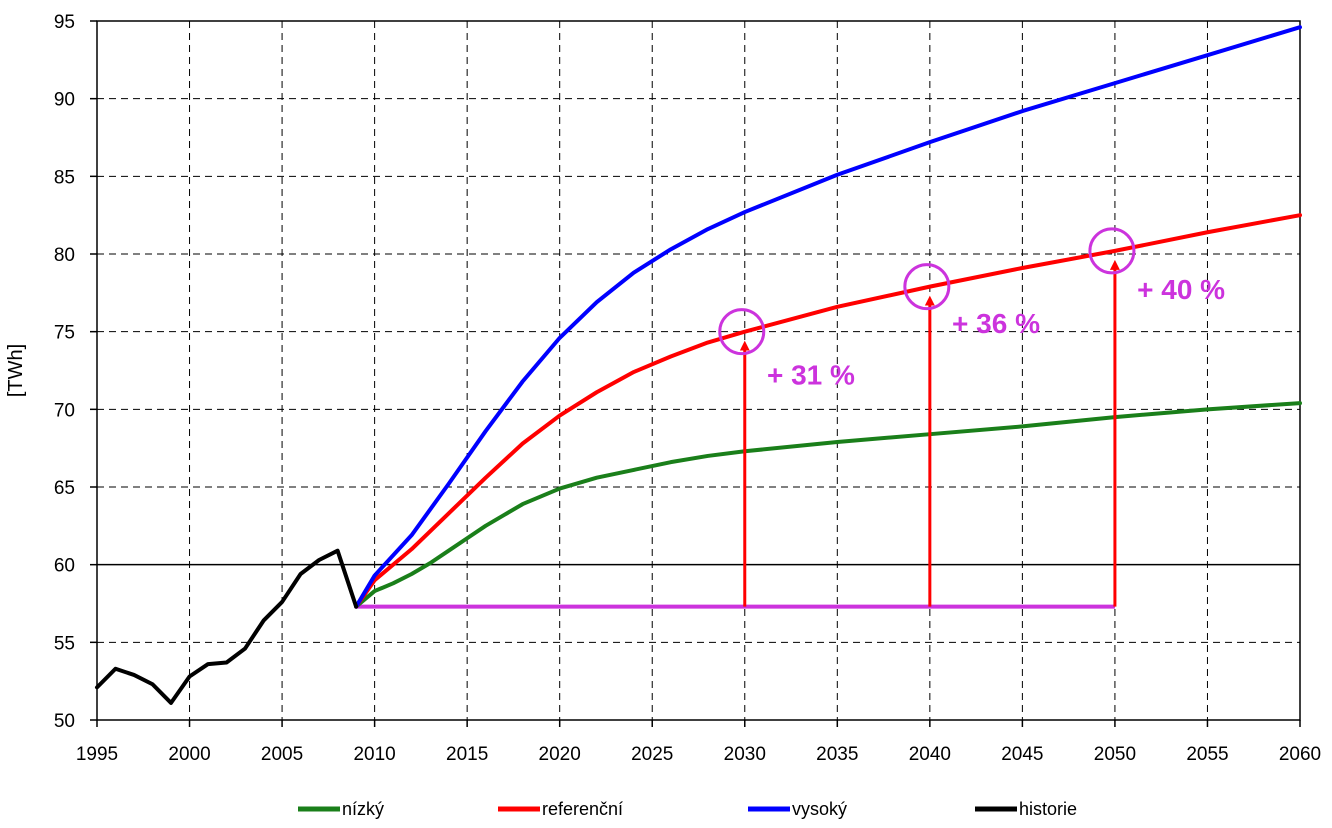  I want to click on x-tick-label: 2045, so click(1022, 754).